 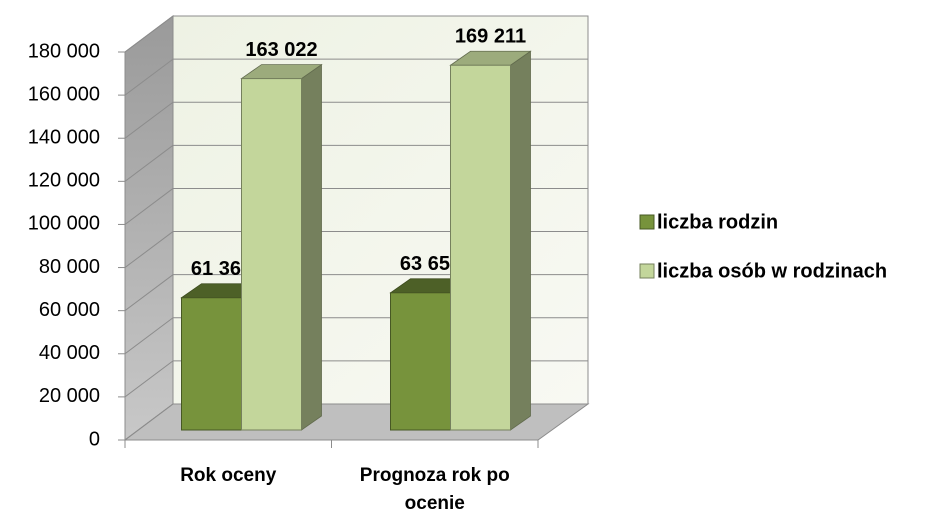 What do you see at coordinates (281, 50) in the screenshot?
I see `value-label: 163 022` at bounding box center [281, 50].